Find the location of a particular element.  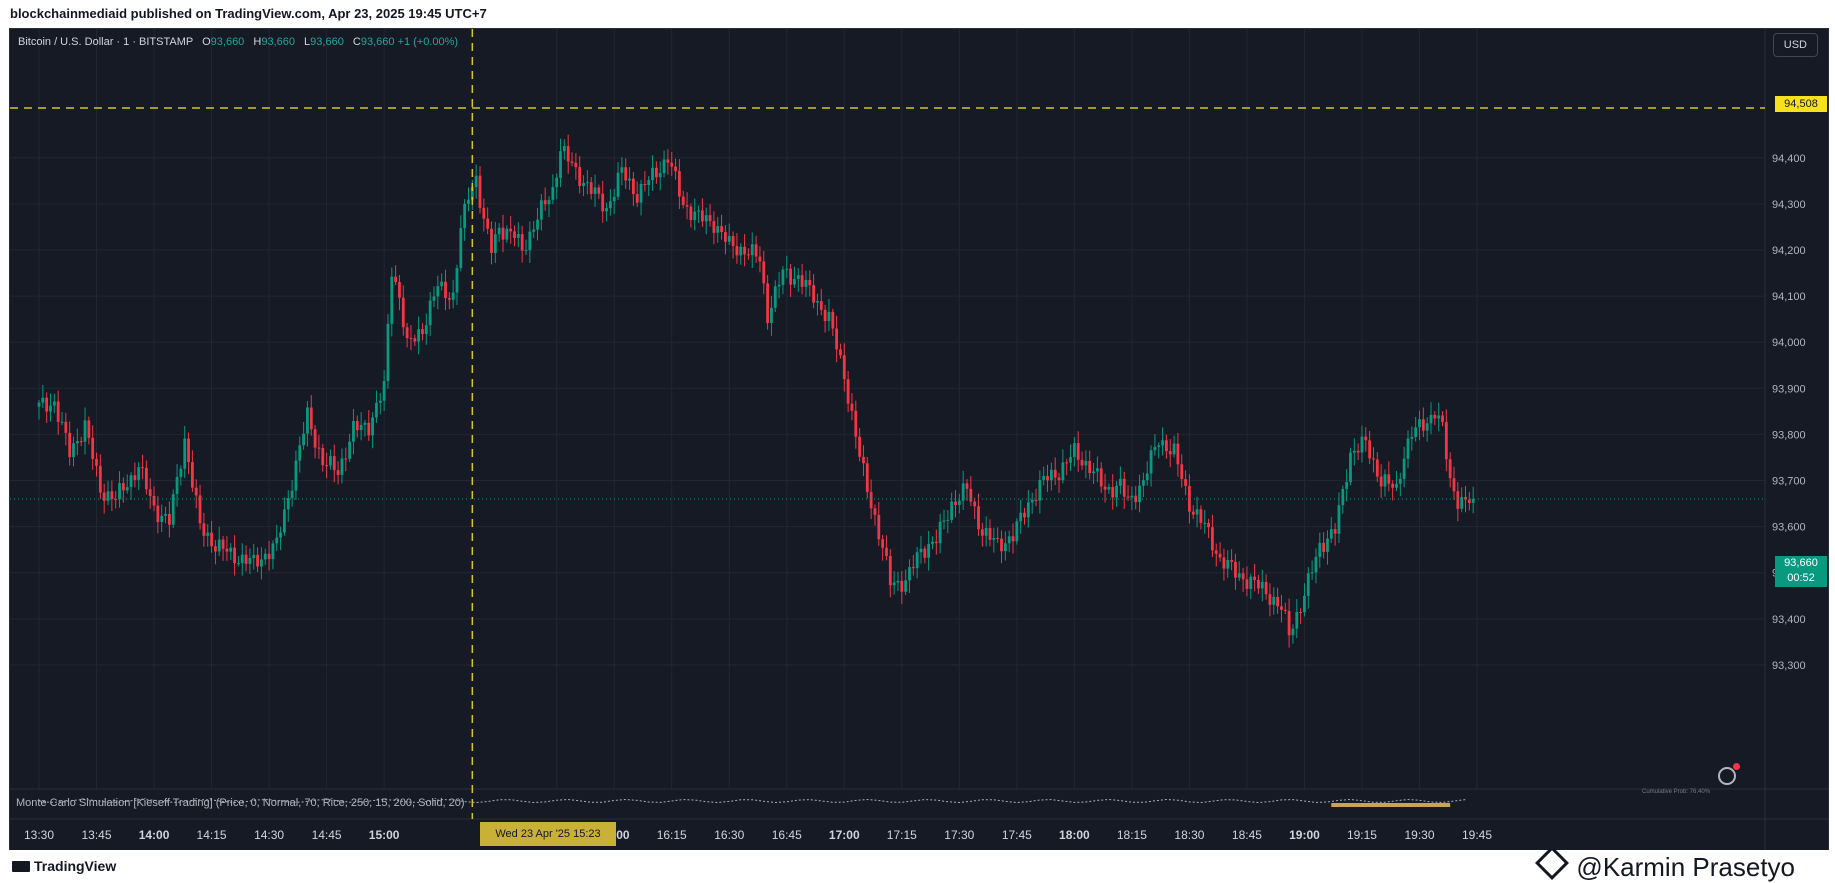

crosshair-time-label: Wed 23 Apr '25 15:23 is located at coordinates (548, 834).